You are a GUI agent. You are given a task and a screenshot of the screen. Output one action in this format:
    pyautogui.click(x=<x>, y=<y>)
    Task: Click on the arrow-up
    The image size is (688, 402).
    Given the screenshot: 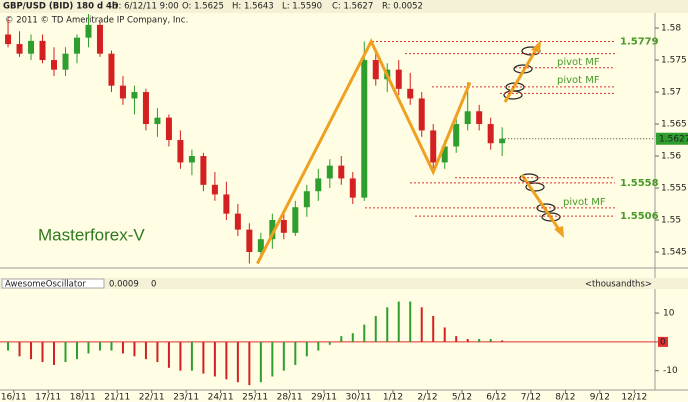 What is the action you would take?
    pyautogui.click(x=521, y=75)
    